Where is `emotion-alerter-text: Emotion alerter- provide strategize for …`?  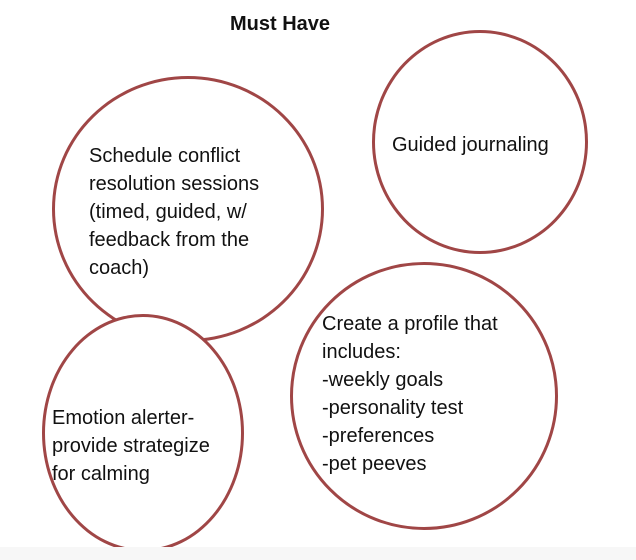 emotion-alerter-text: Emotion alerter- provide strategize for … is located at coordinates (131, 446).